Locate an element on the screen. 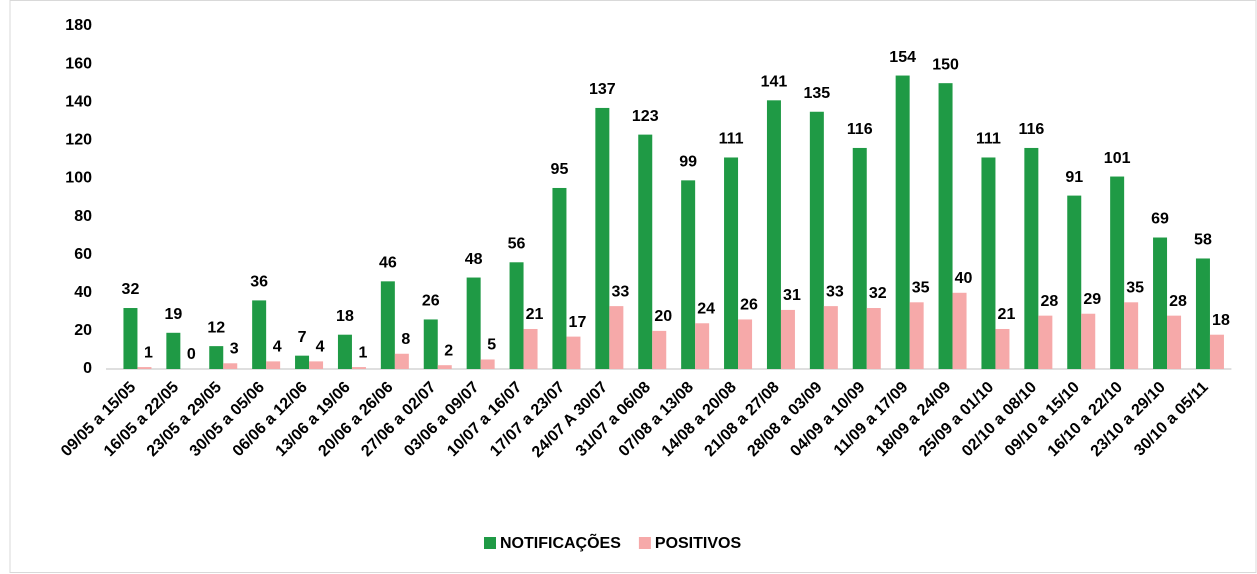  data-label: 154 is located at coordinates (902, 57).